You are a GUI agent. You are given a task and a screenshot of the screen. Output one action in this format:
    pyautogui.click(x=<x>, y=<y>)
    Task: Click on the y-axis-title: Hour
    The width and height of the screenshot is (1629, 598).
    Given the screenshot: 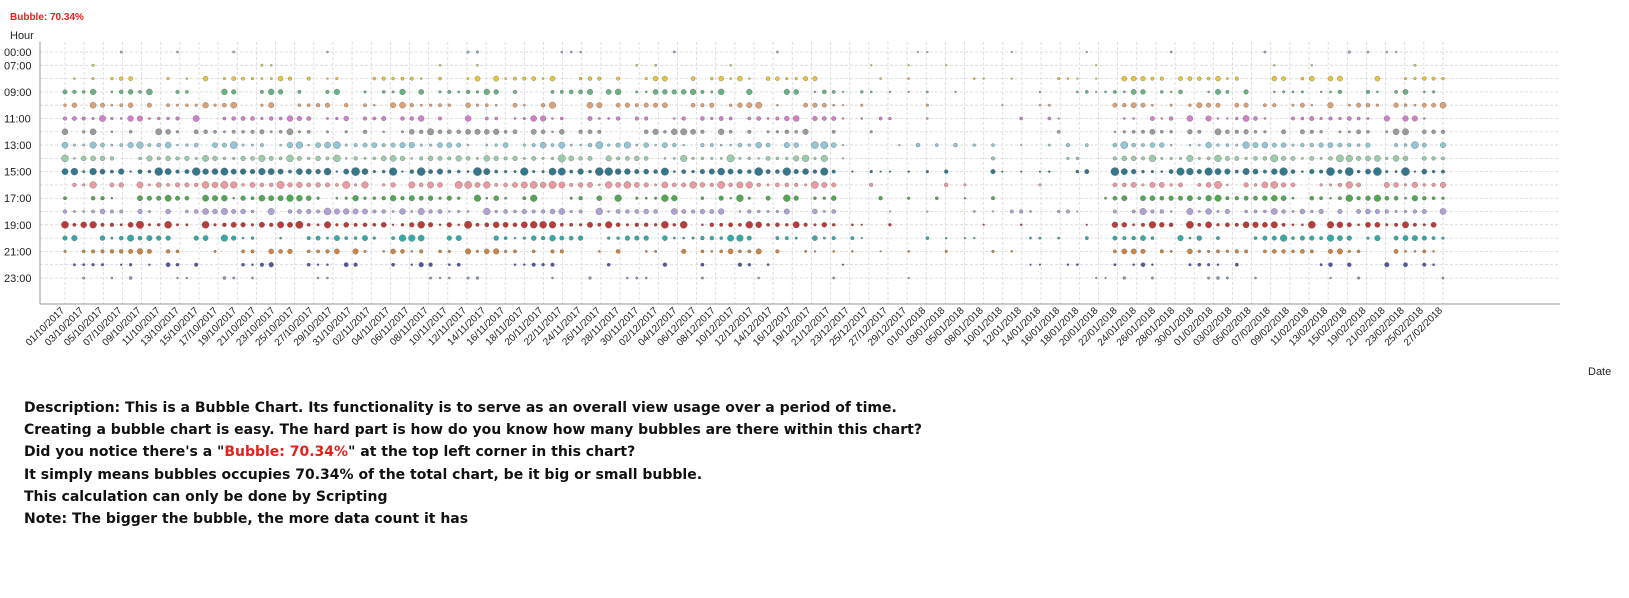 What is the action you would take?
    pyautogui.click(x=22, y=36)
    